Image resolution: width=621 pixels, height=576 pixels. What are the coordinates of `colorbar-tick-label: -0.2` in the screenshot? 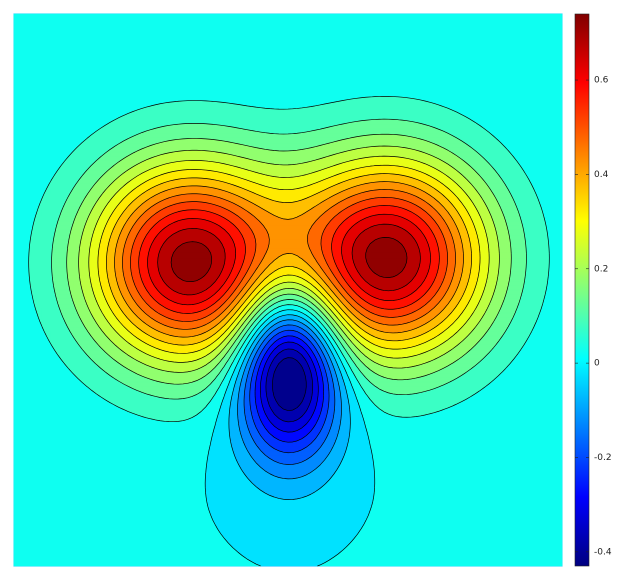 It's located at (603, 458).